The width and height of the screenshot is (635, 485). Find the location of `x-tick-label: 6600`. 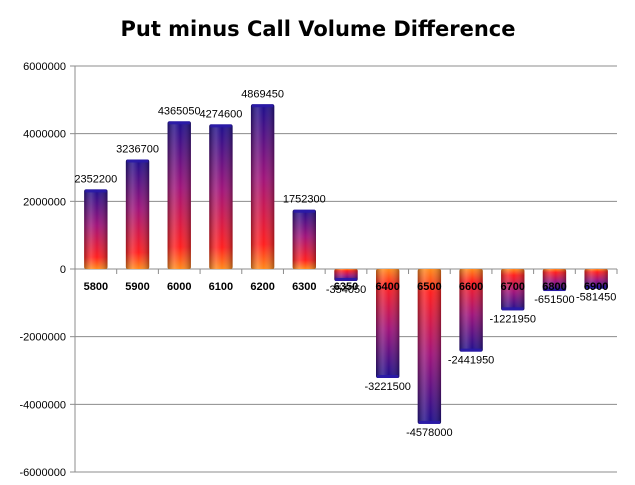

x-tick-label: 6600 is located at coordinates (471, 287).